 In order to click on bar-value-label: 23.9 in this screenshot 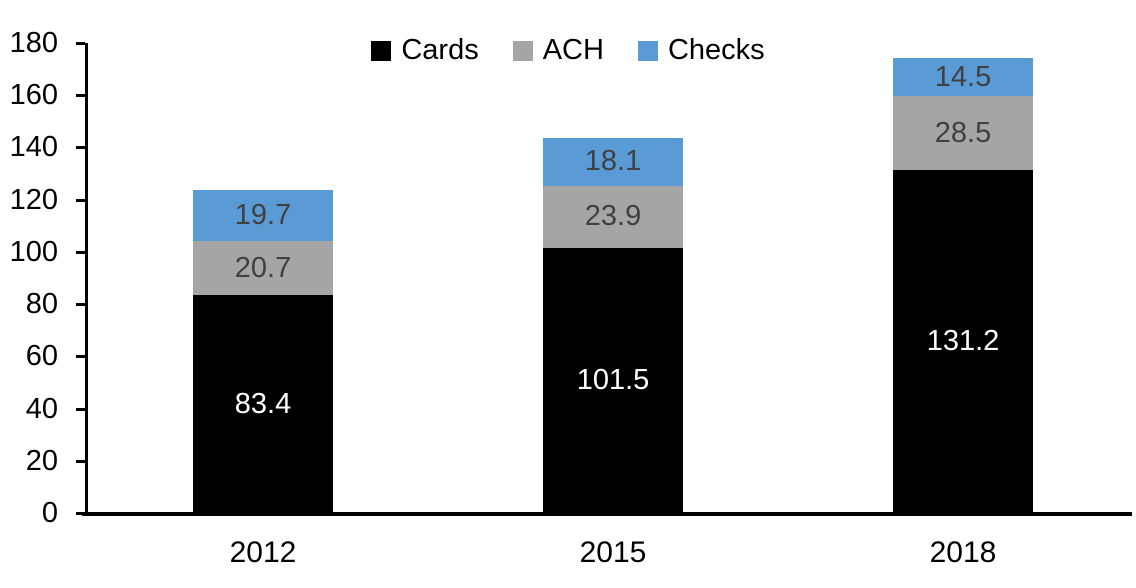, I will do `click(613, 216)`.